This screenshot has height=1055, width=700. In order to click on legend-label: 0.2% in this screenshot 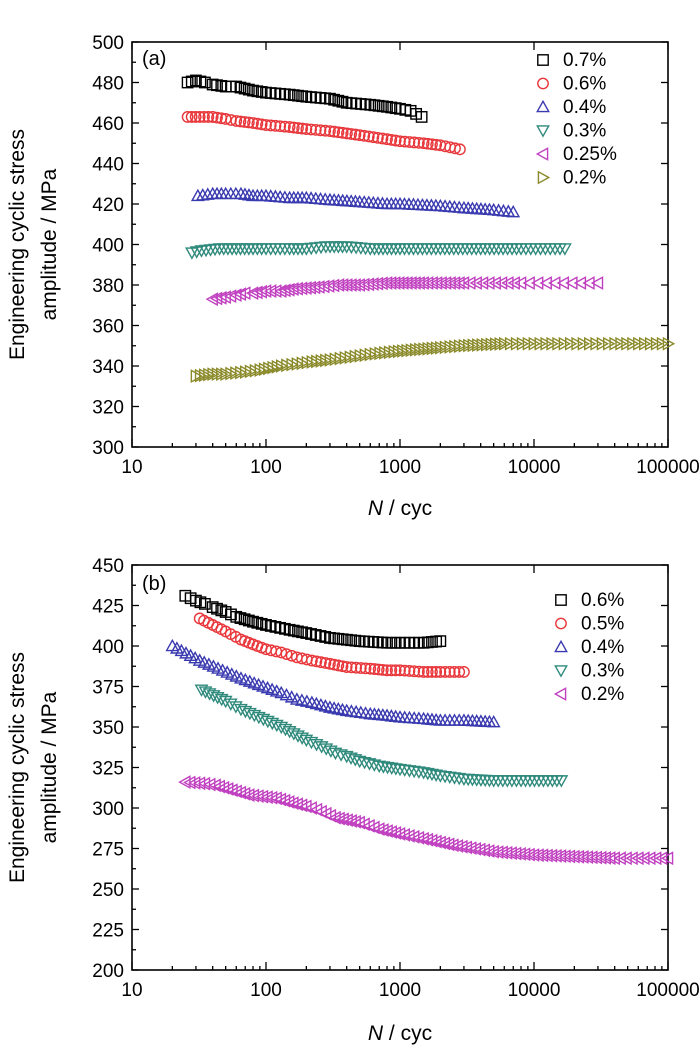, I will do `click(584, 178)`.